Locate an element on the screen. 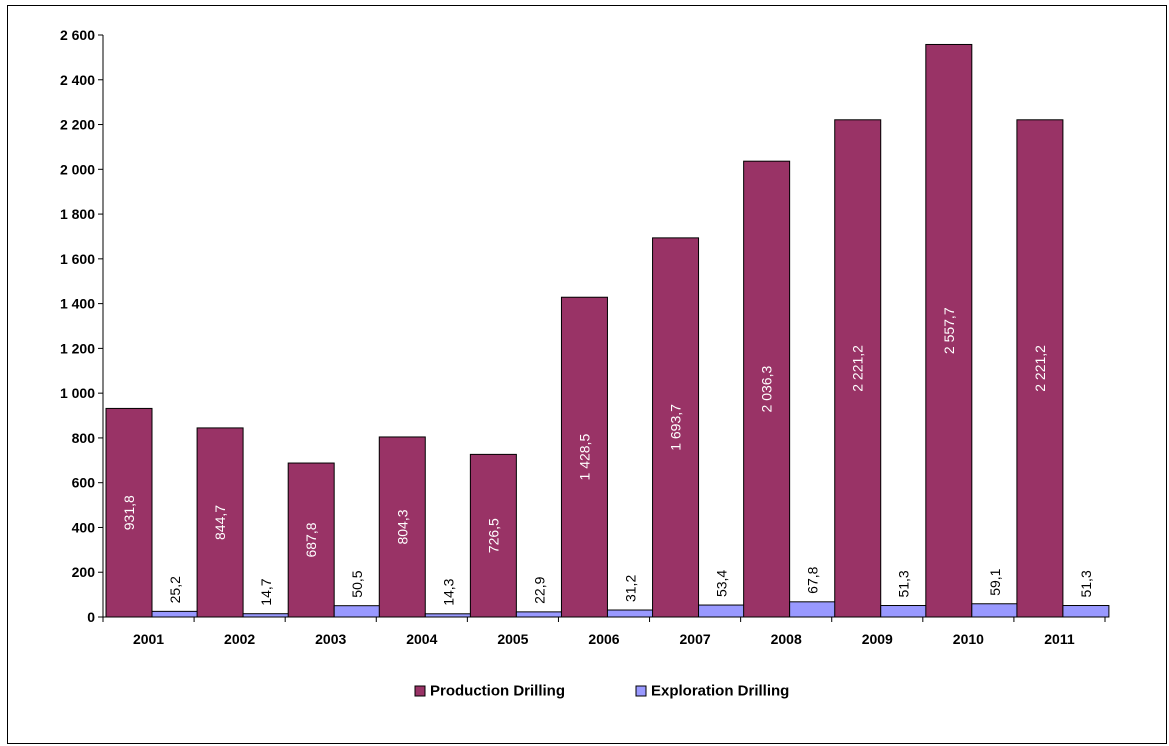  exploration-bar-2006 is located at coordinates (630, 613).